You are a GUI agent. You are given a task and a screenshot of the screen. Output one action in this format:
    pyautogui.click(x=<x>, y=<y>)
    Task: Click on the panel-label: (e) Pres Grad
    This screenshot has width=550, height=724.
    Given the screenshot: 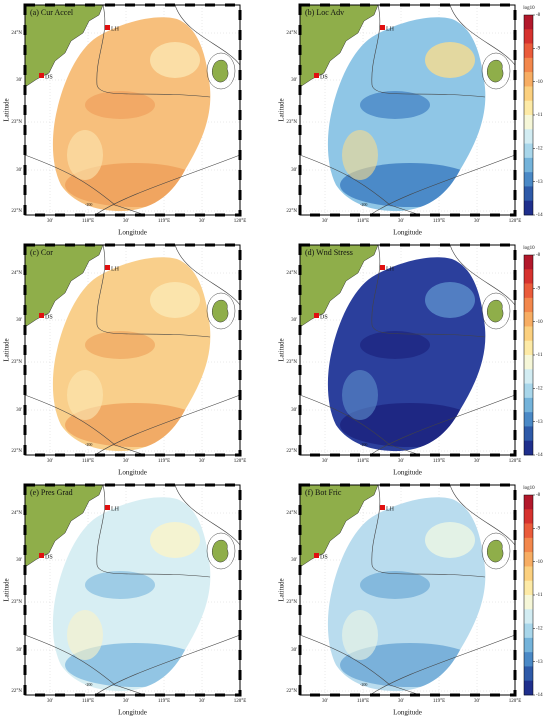 What is the action you would take?
    pyautogui.click(x=51, y=492)
    